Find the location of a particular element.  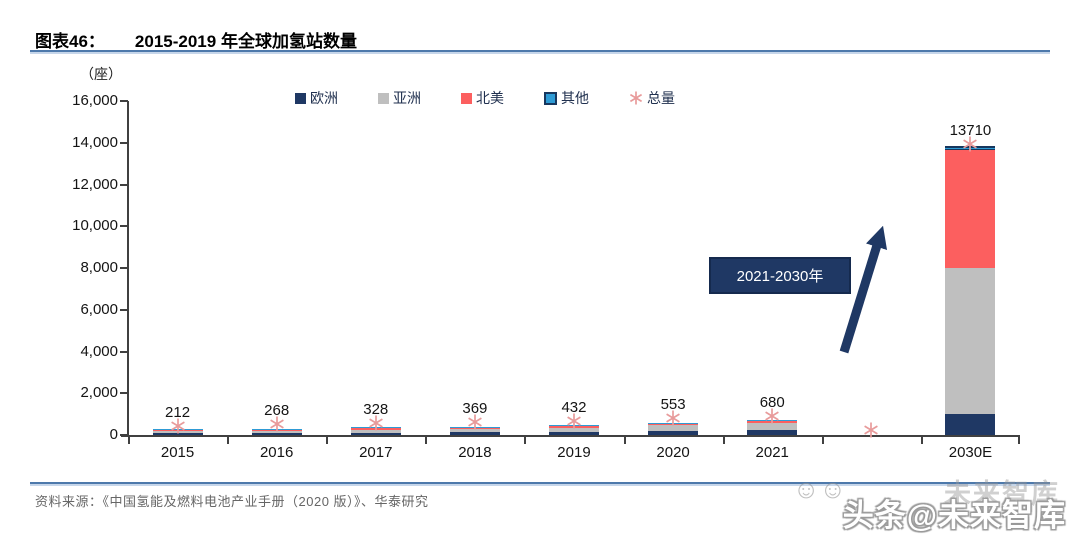

y-axis-unit-label: （座） is located at coordinates (101, 74).